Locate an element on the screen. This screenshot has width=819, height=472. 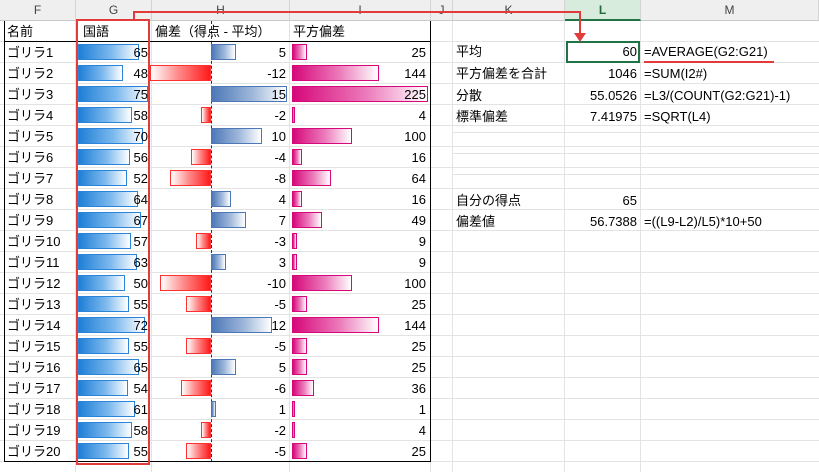
header-name: 名前 is located at coordinates (20, 31).